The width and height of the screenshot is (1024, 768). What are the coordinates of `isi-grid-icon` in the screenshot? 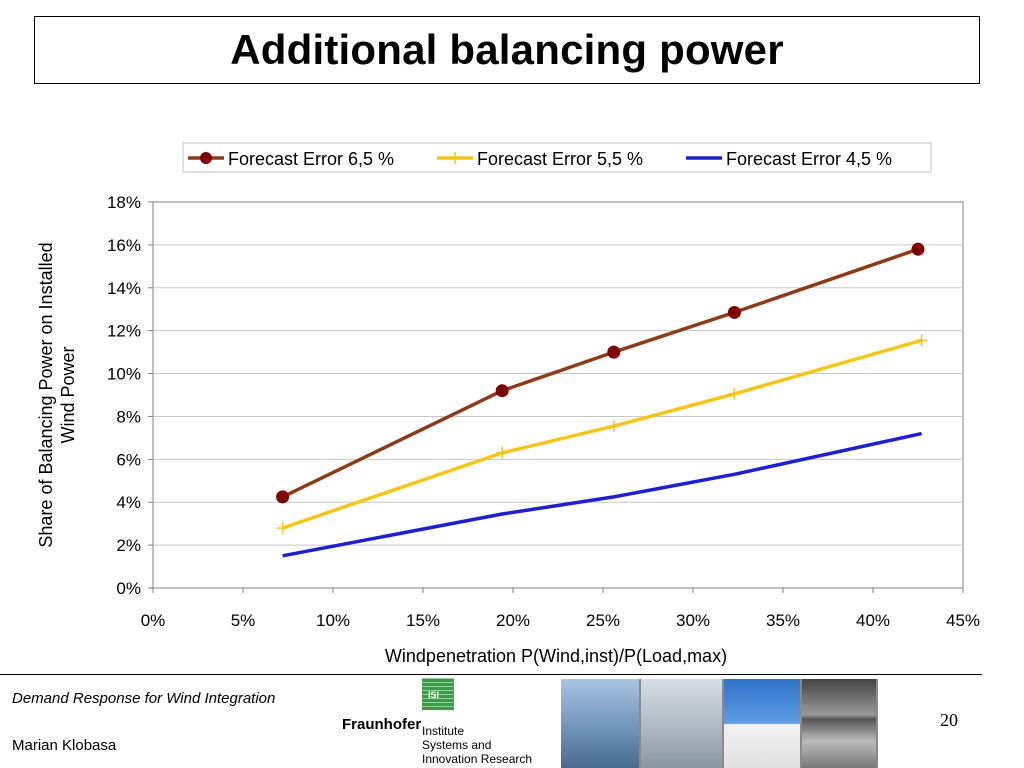 It's located at (438, 694).